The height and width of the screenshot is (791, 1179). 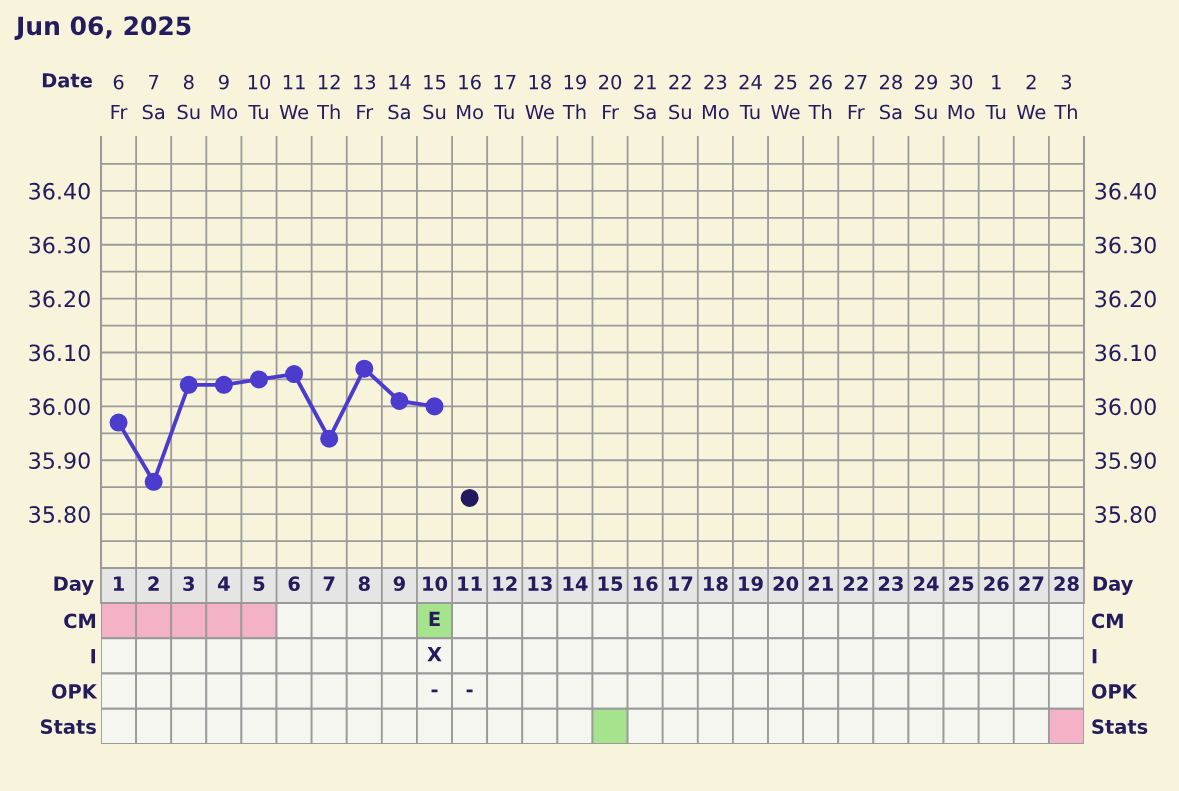 I want to click on y-tick-label: 35.90, so click(x=59, y=461).